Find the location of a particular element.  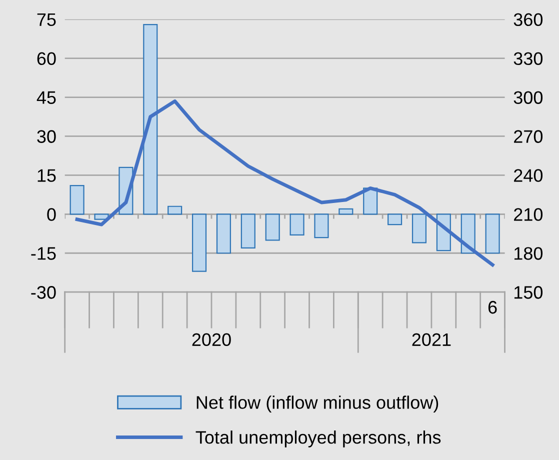

x-tick-label: 6 is located at coordinates (492, 307).